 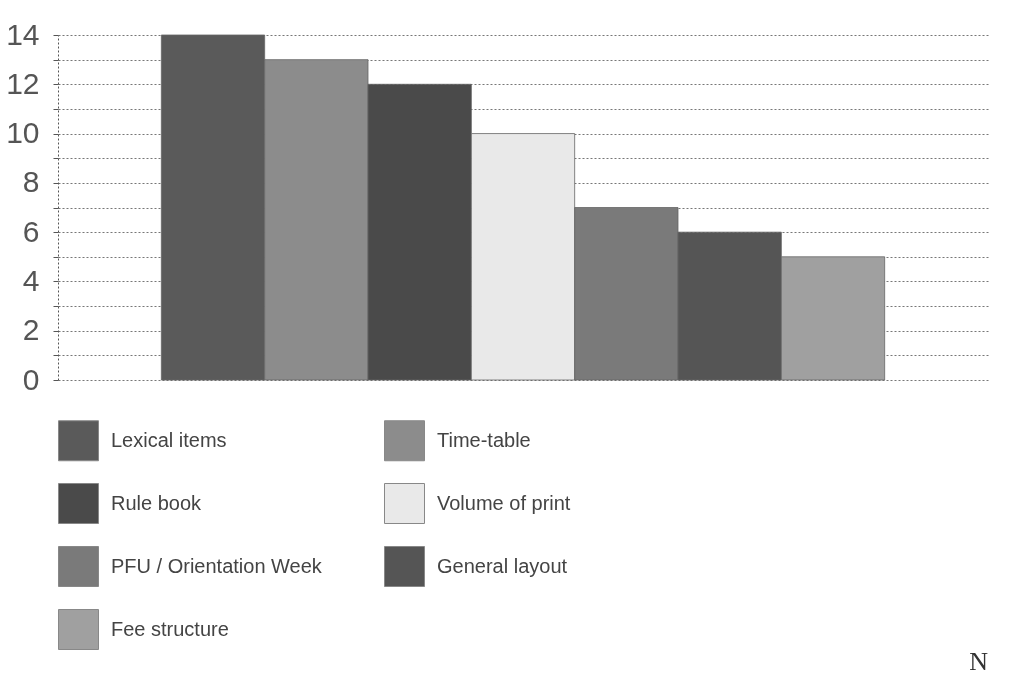 What do you see at coordinates (31, 379) in the screenshot?
I see `y-tick-label: 0` at bounding box center [31, 379].